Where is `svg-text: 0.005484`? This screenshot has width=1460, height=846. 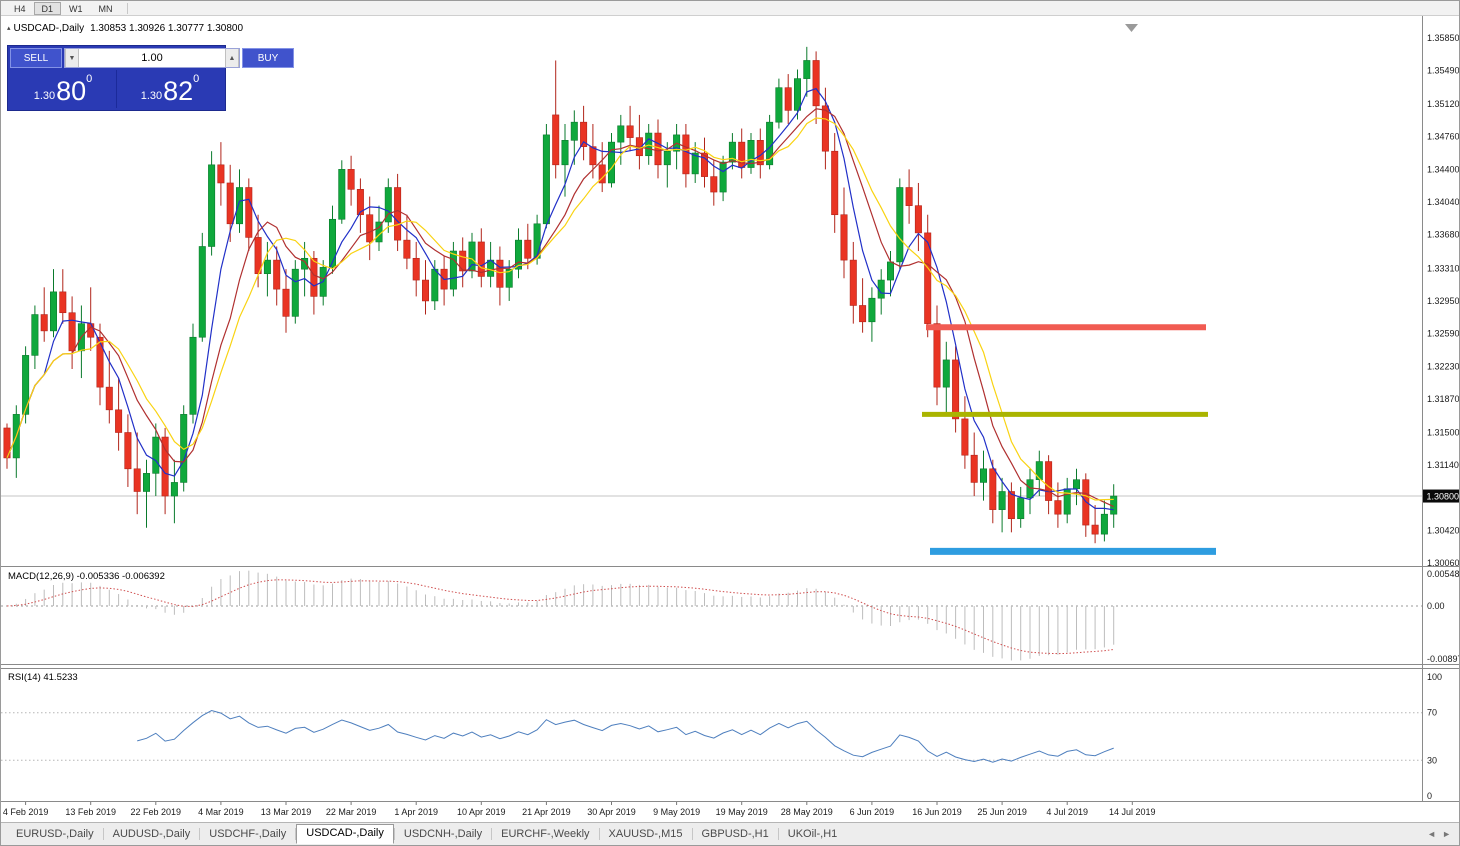
svg-text: 0.005484 is located at coordinates (1443, 574).